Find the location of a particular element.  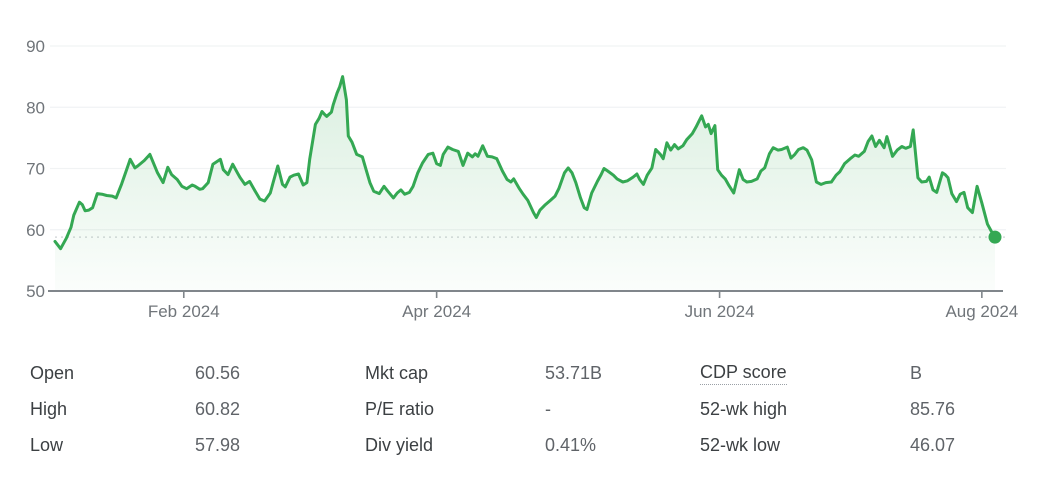

stat-row: Low 57.98 is located at coordinates (190, 445).